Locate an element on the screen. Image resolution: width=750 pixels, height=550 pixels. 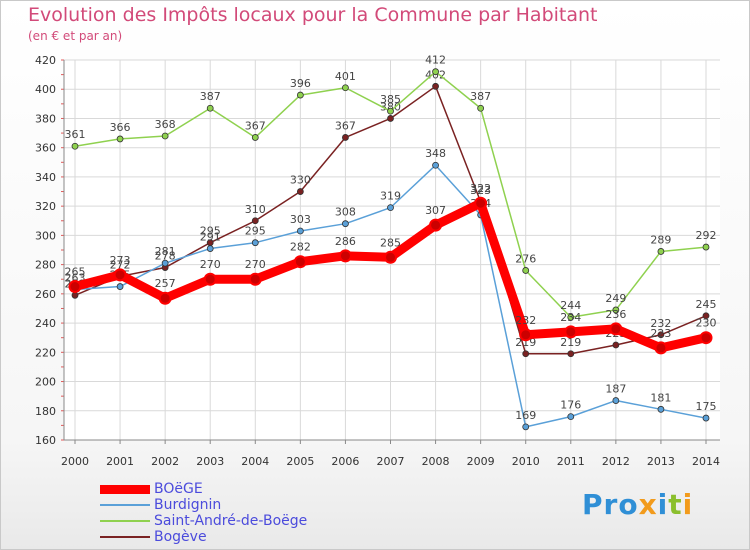
x-tick-label: 2000 is located at coordinates (75, 461).